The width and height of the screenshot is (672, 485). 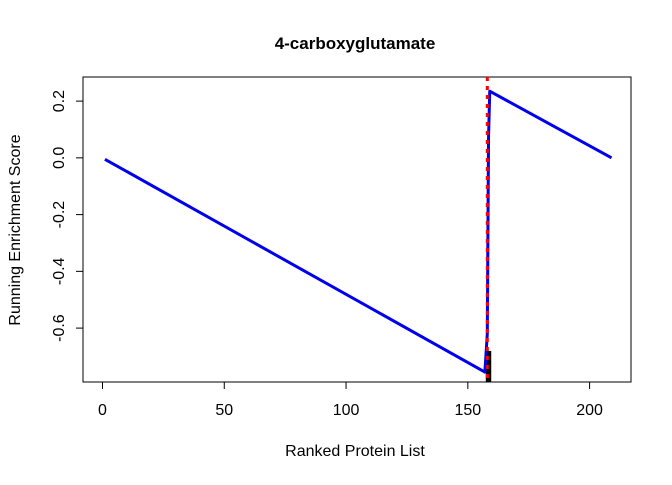 What do you see at coordinates (59, 215) in the screenshot?
I see `y-tick-label: -0.2` at bounding box center [59, 215].